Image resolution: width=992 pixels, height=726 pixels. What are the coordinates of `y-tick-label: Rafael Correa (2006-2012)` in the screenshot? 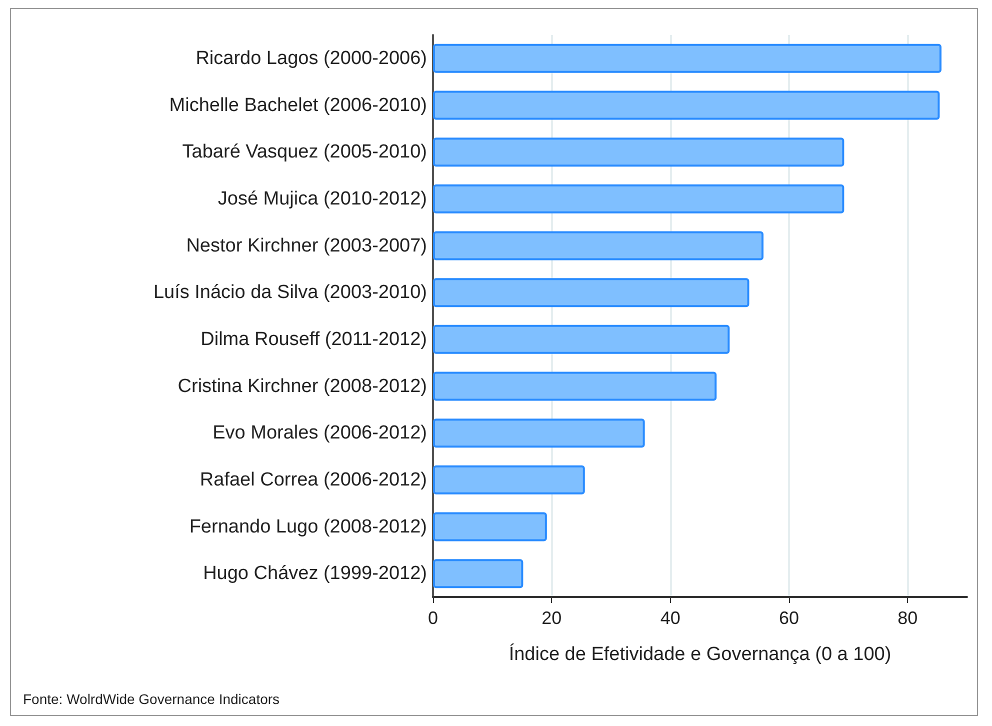 It's located at (313, 479).